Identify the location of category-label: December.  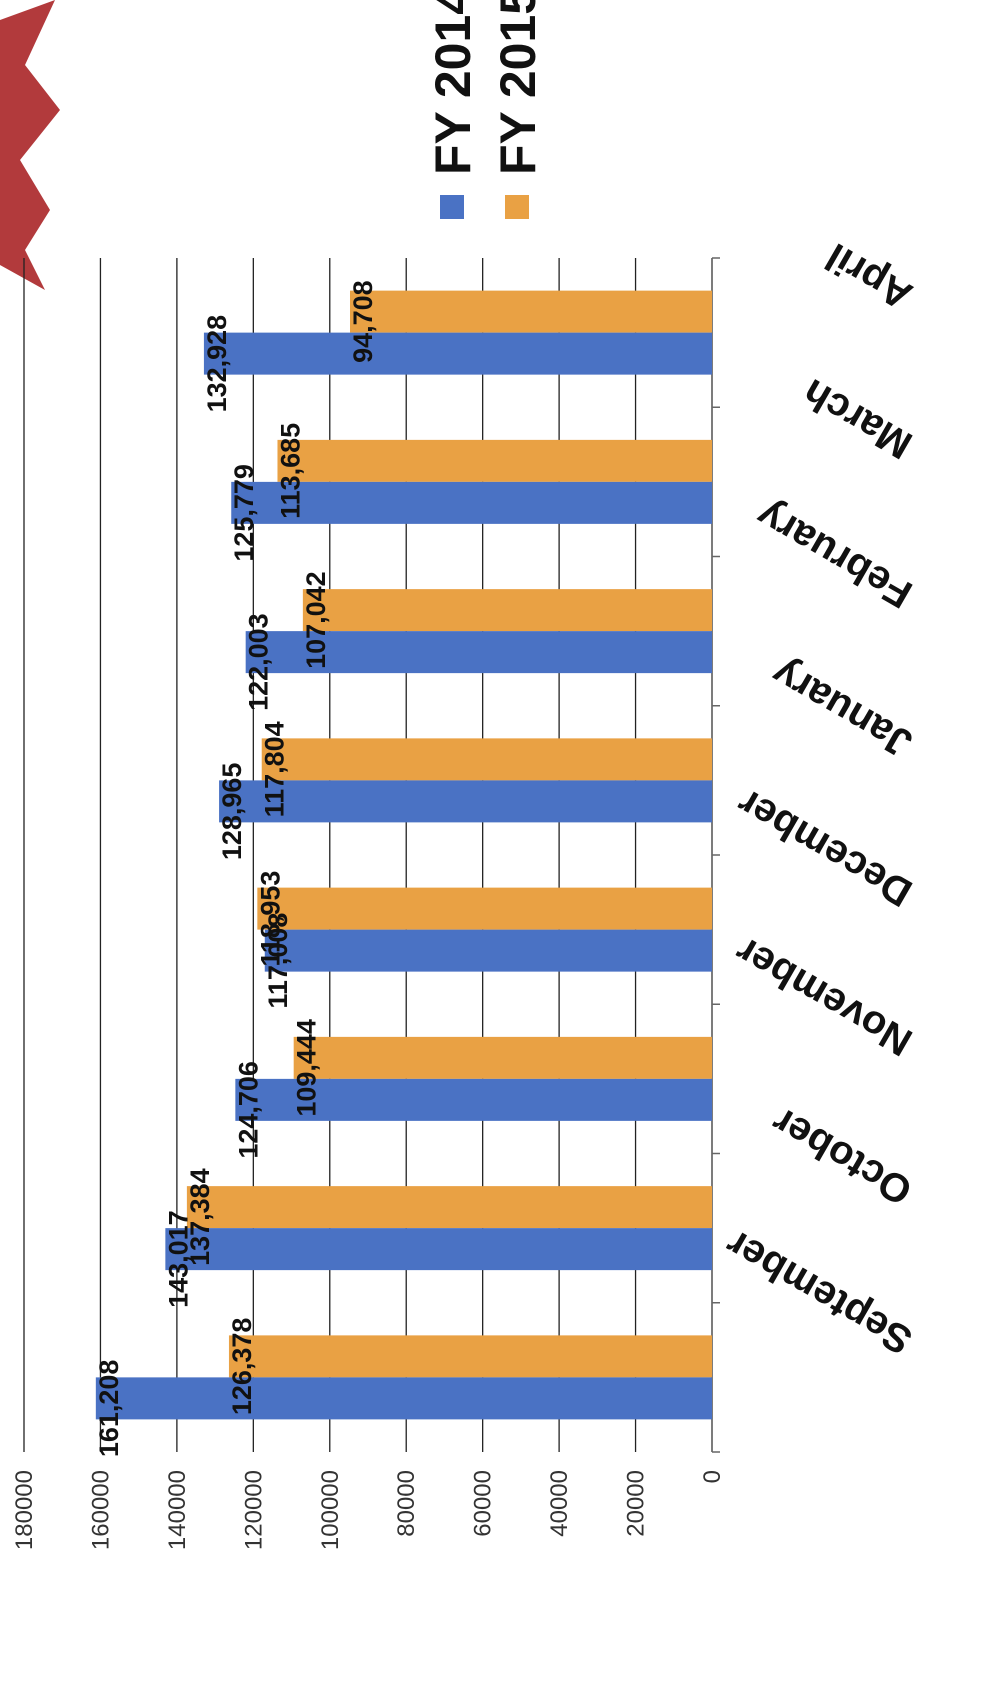
(825, 847).